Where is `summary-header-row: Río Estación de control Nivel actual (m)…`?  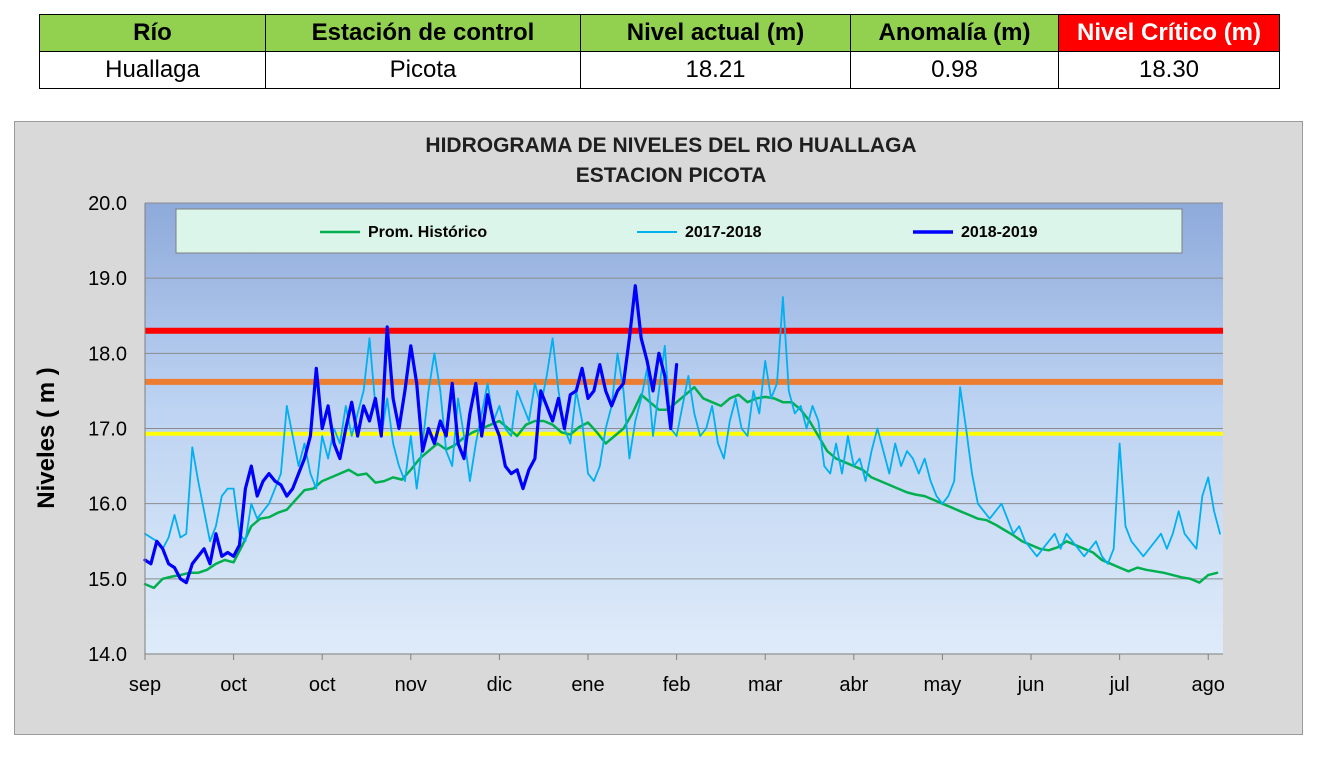
summary-header-row: Río Estación de control Nivel actual (m)… is located at coordinates (659, 33).